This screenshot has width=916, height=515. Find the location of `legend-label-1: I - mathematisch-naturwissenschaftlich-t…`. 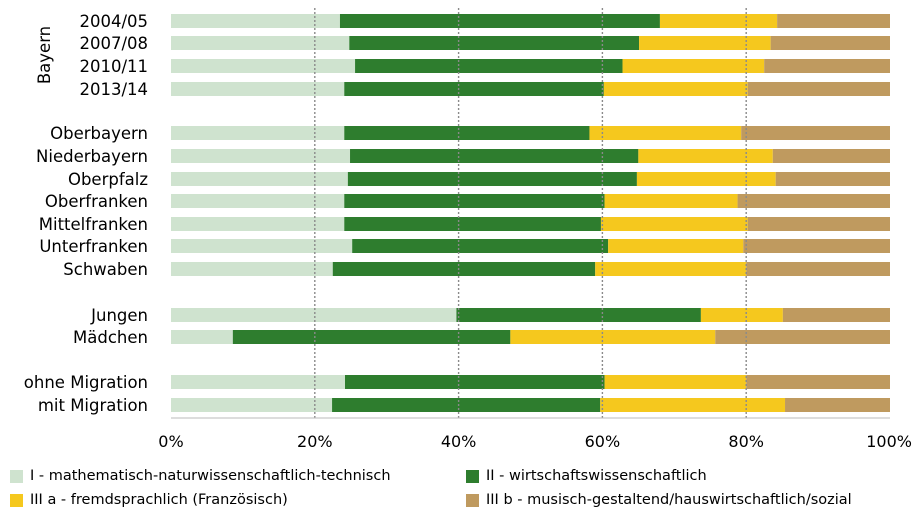

legend-label-1: I - mathematisch-naturwissenschaftlich-t… is located at coordinates (210, 476).